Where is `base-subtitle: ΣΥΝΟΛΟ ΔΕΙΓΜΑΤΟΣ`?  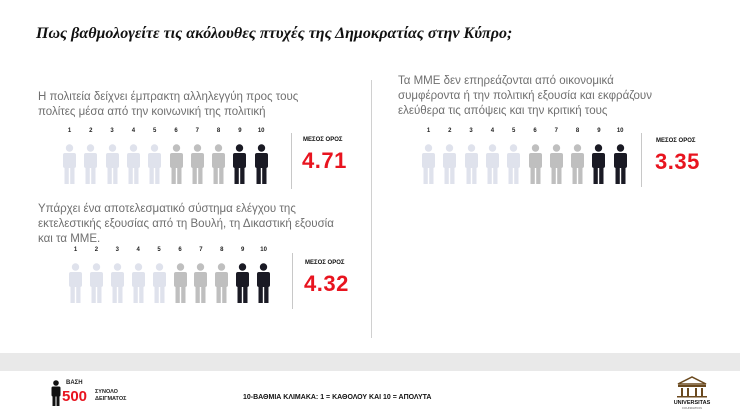 base-subtitle: ΣΥΝΟΛΟ ΔΕΙΓΜΑΤΟΣ is located at coordinates (110, 395).